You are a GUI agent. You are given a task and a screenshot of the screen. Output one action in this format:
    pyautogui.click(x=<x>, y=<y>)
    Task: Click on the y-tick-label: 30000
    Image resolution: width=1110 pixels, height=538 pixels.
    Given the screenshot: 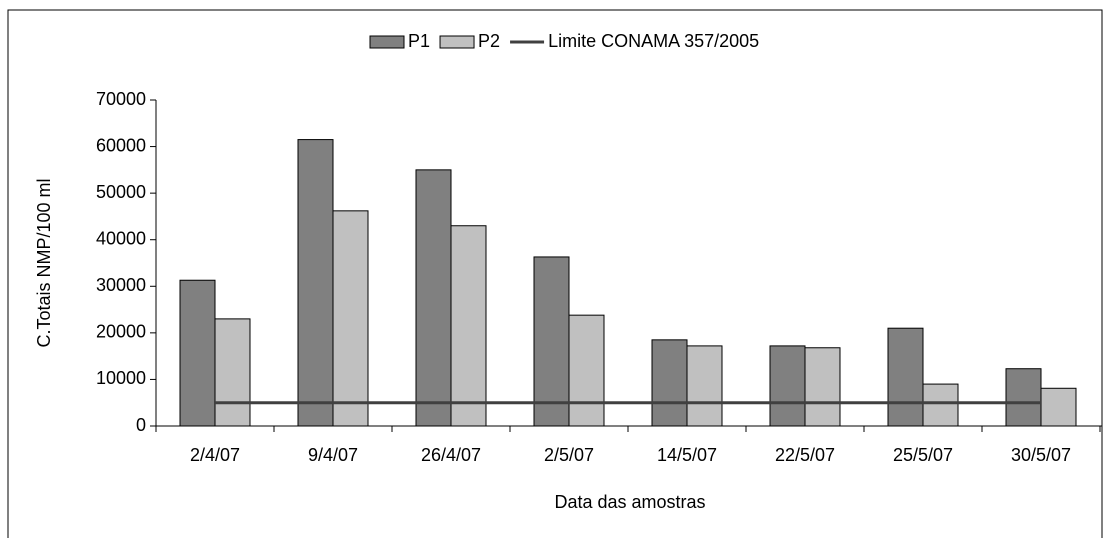 What is the action you would take?
    pyautogui.click(x=121, y=285)
    